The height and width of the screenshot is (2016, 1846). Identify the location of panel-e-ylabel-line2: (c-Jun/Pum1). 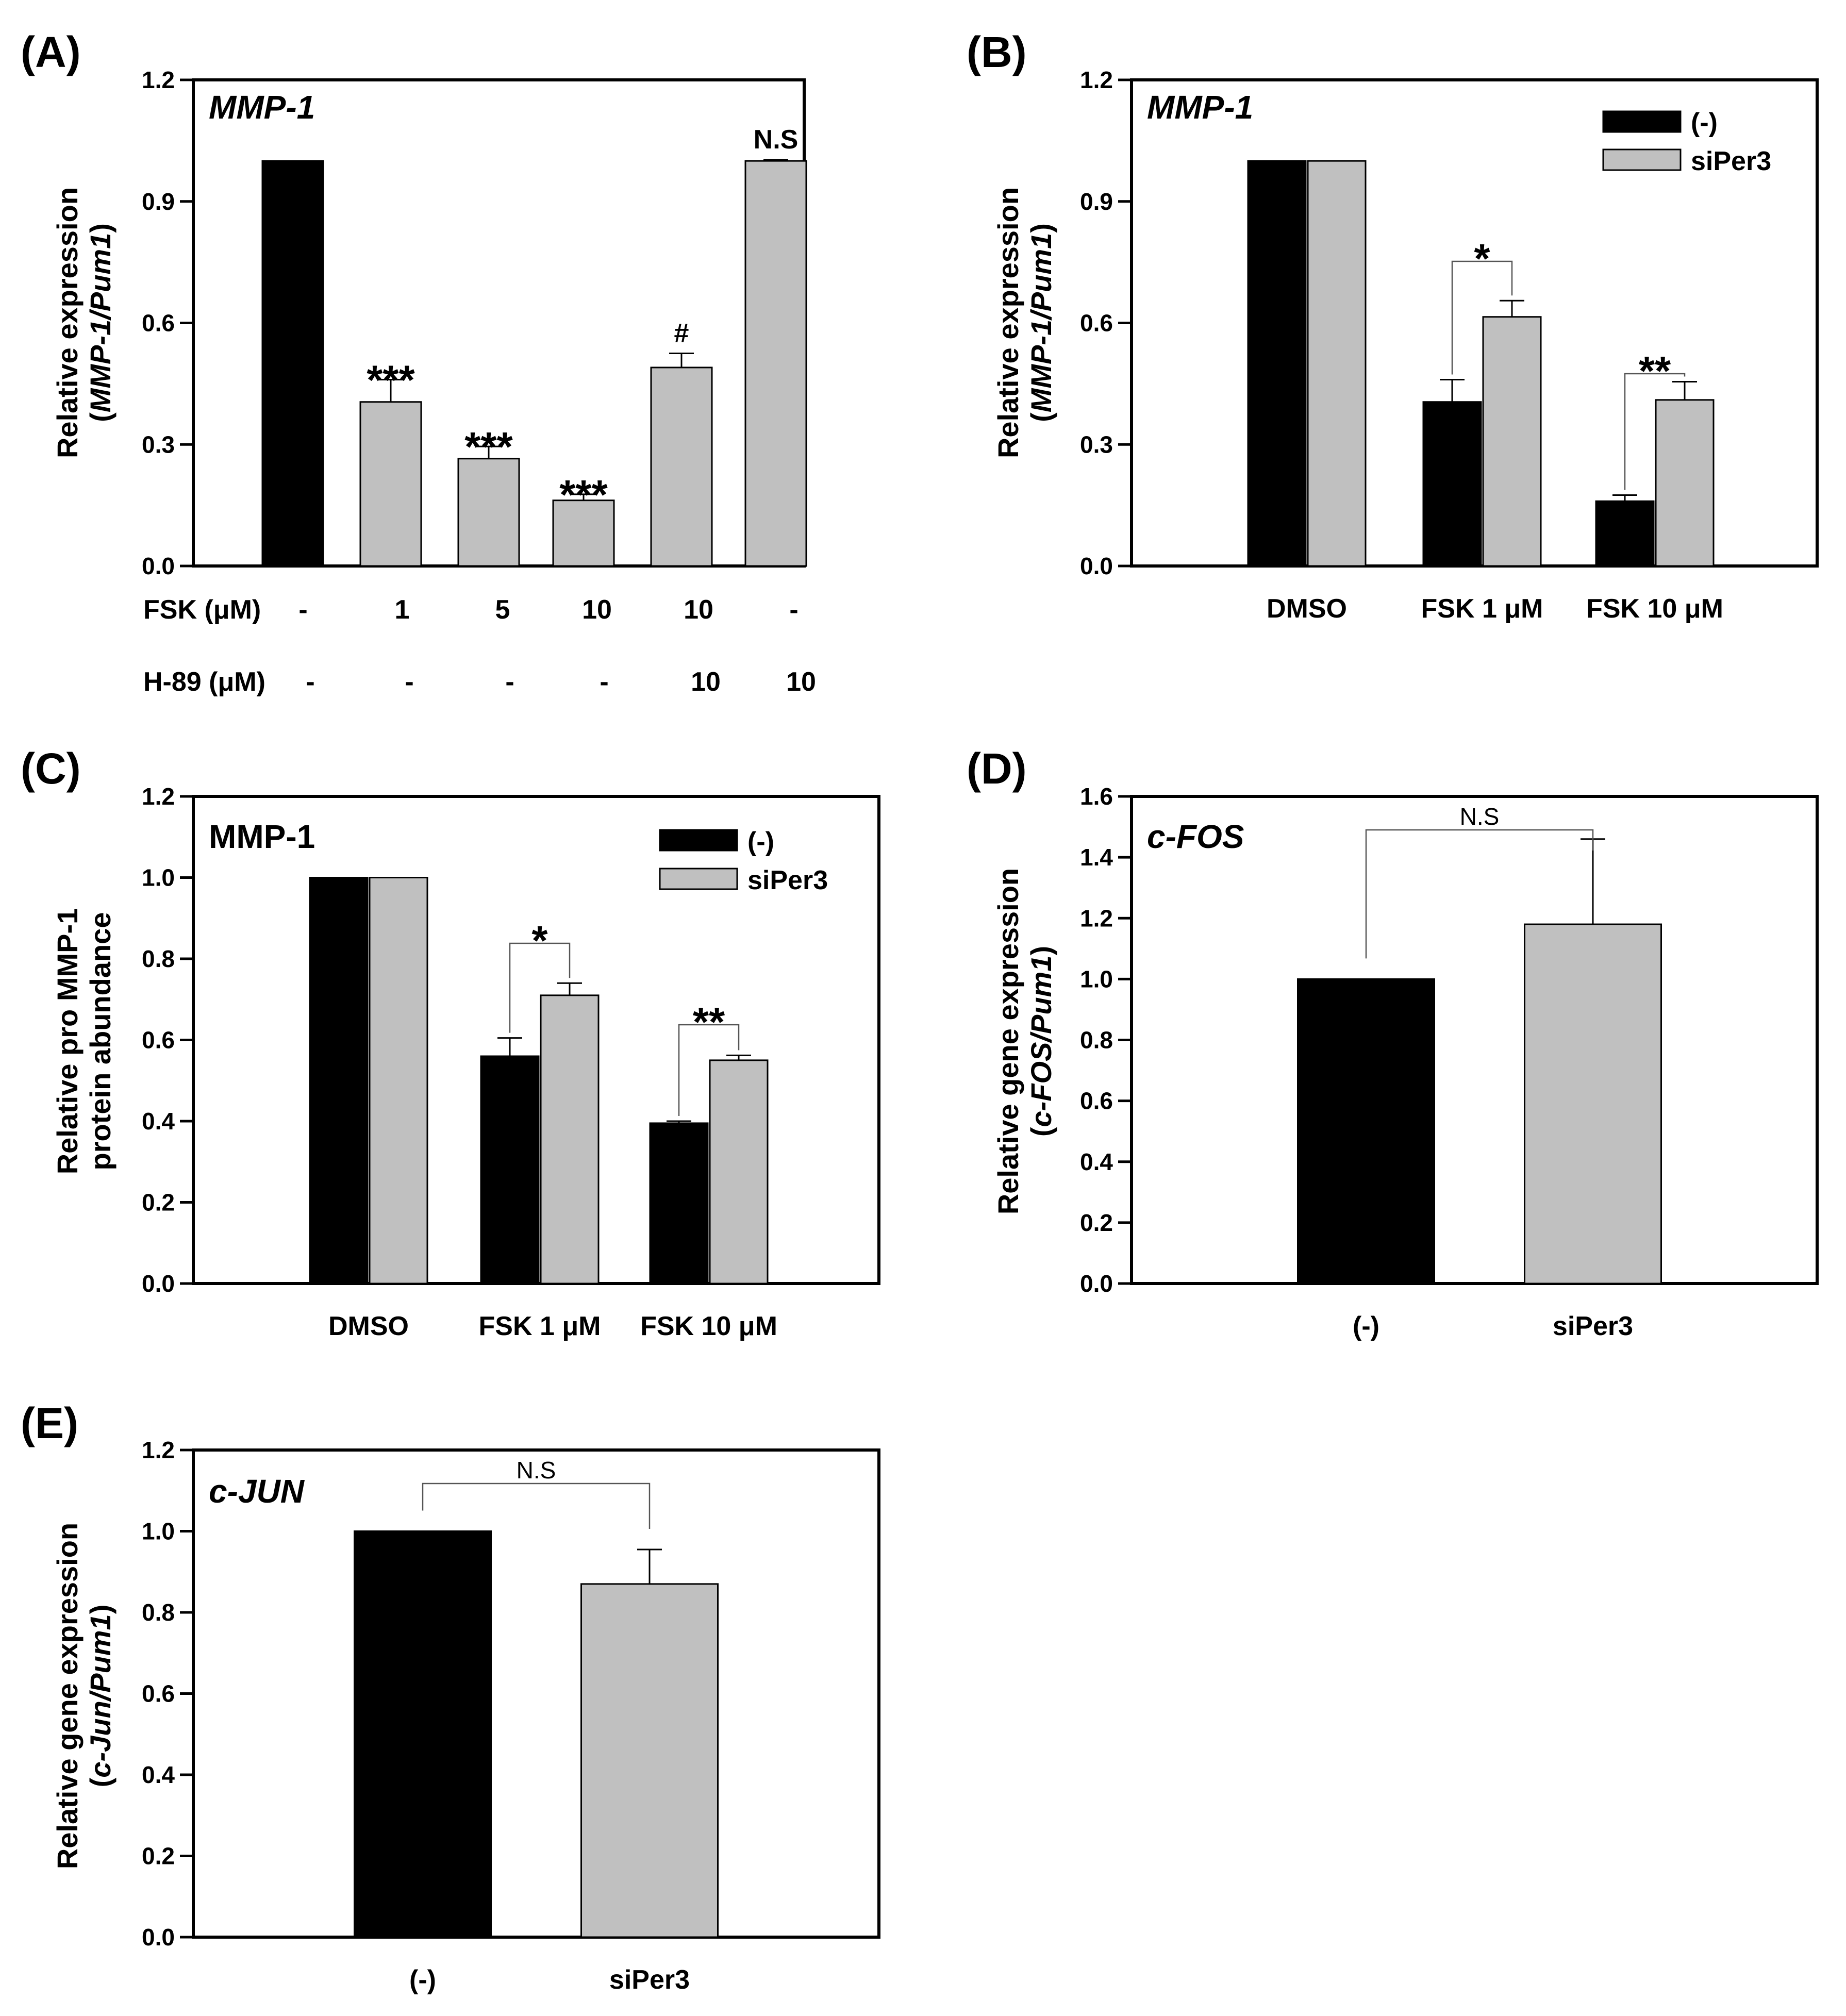
(100, 1697).